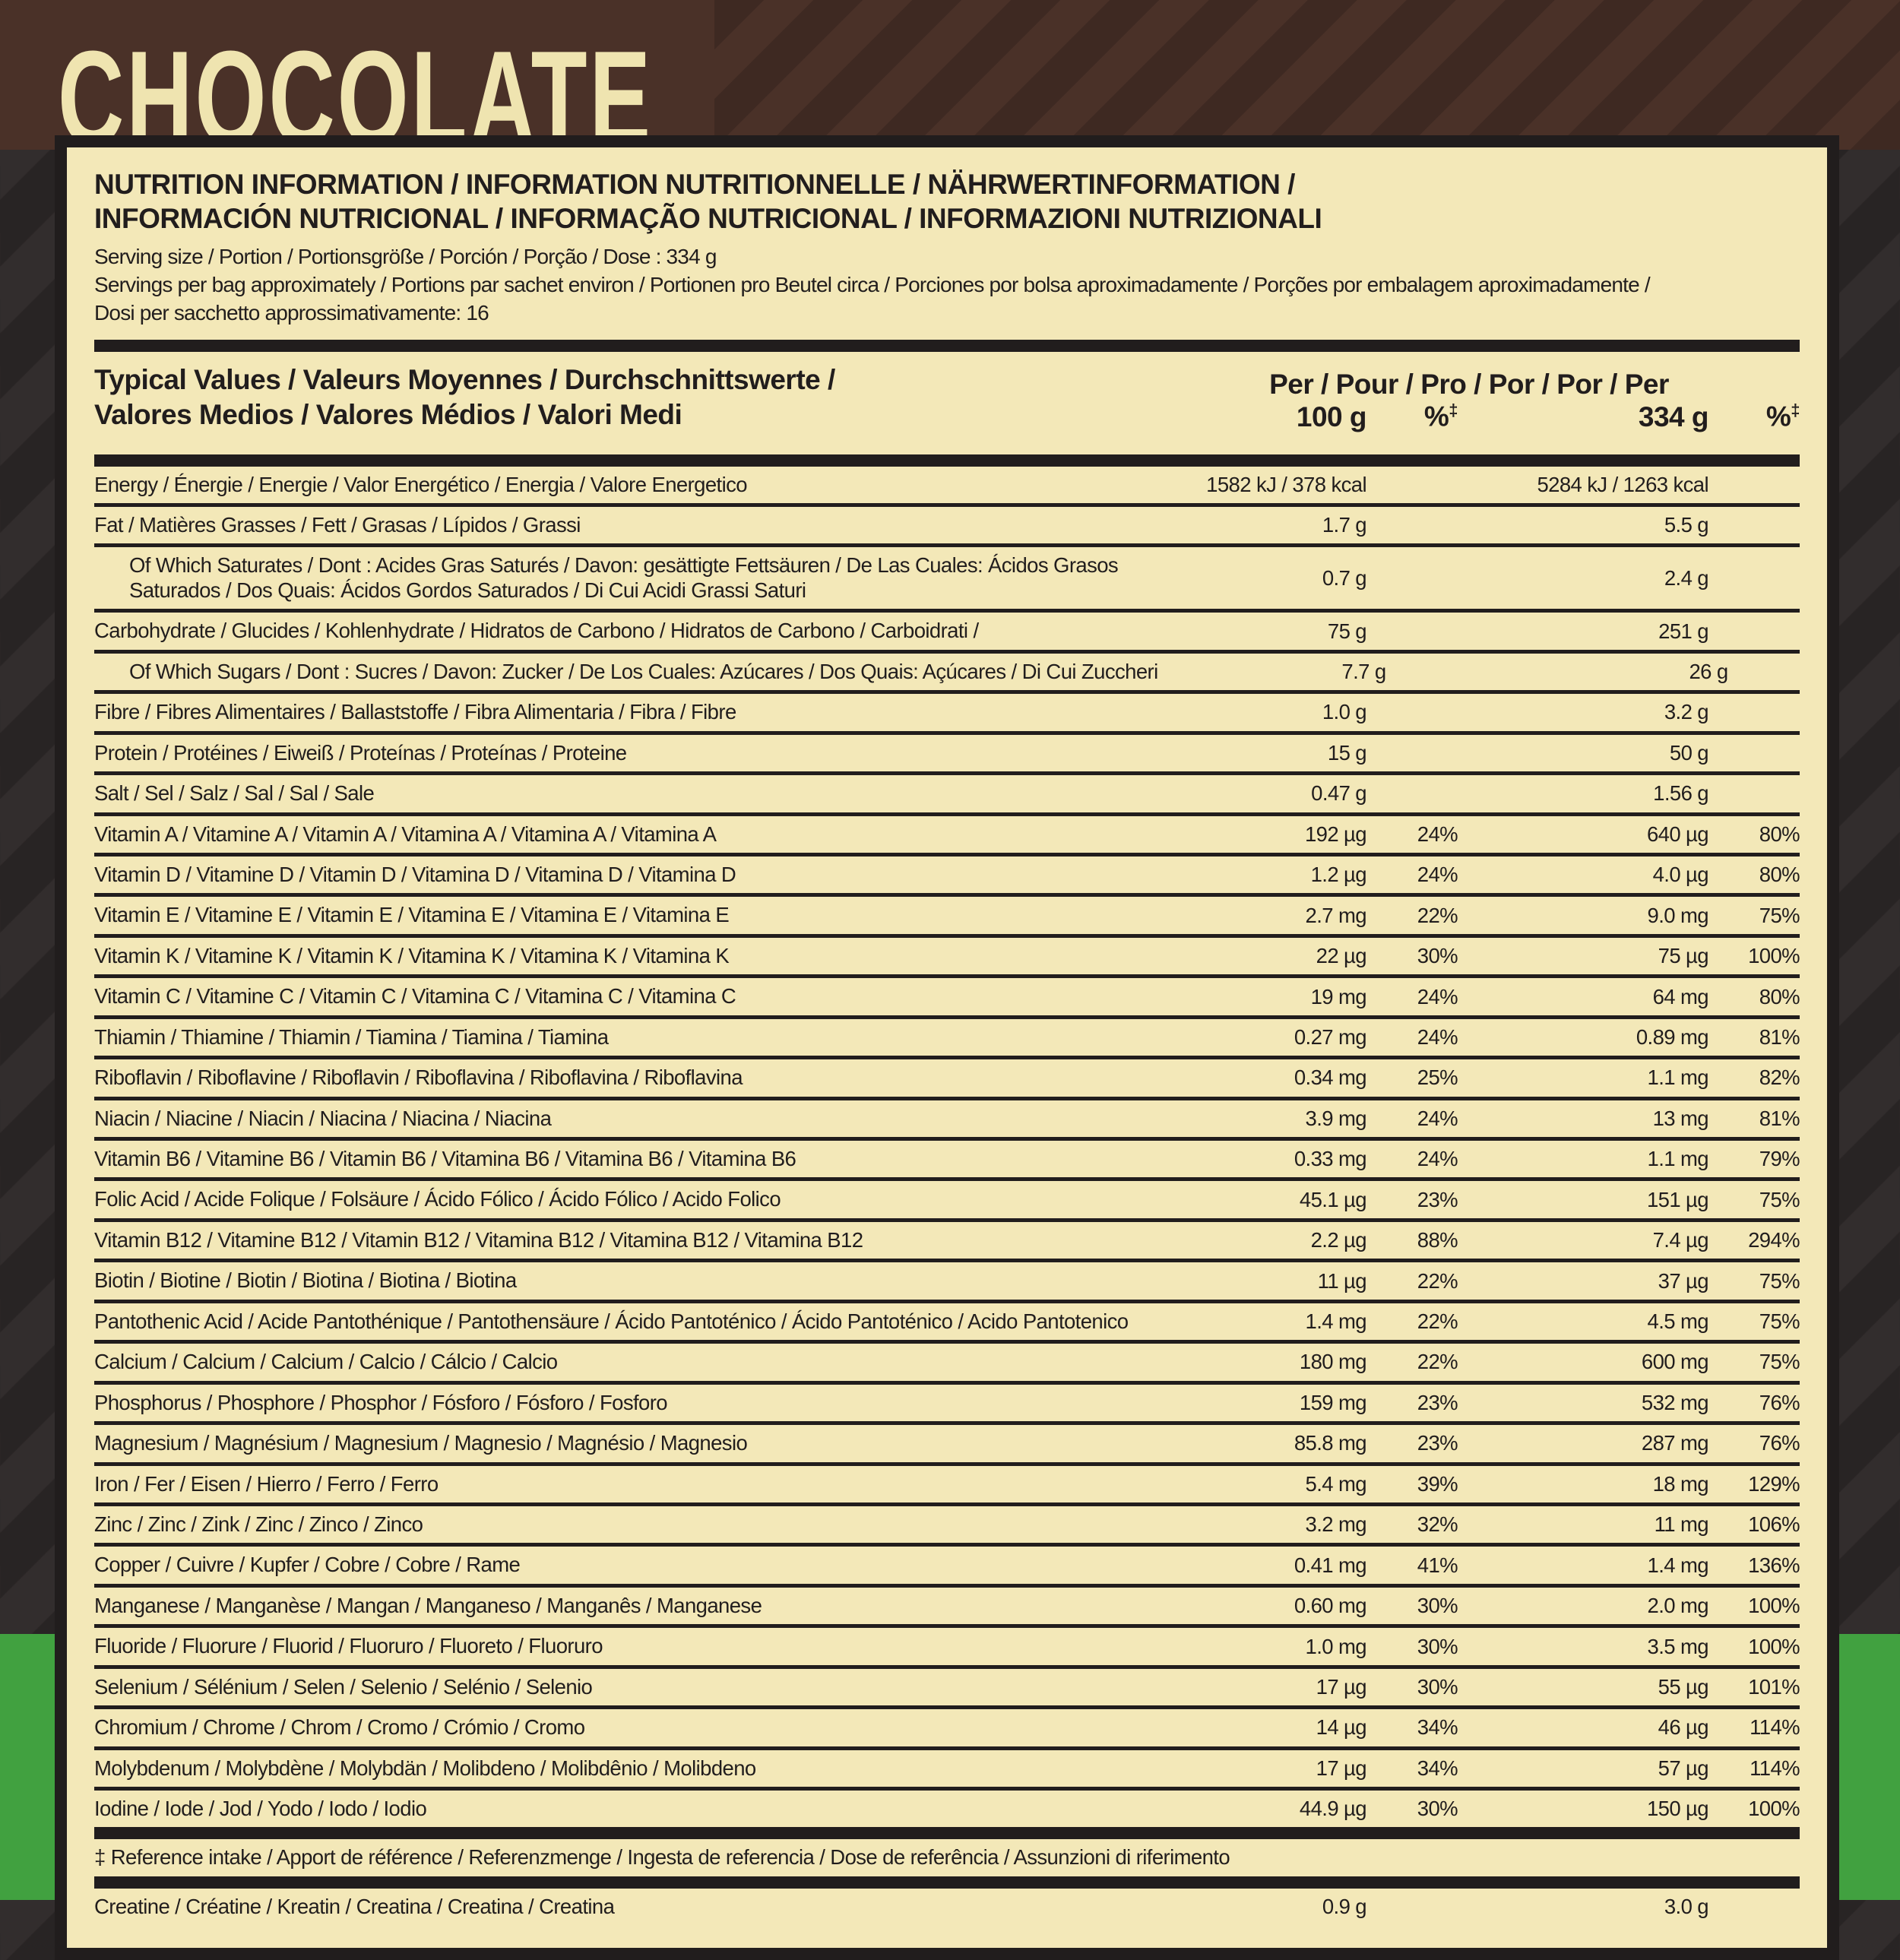 The height and width of the screenshot is (1960, 1900). I want to click on value-per-100g: 0.9 g, so click(1345, 1907).